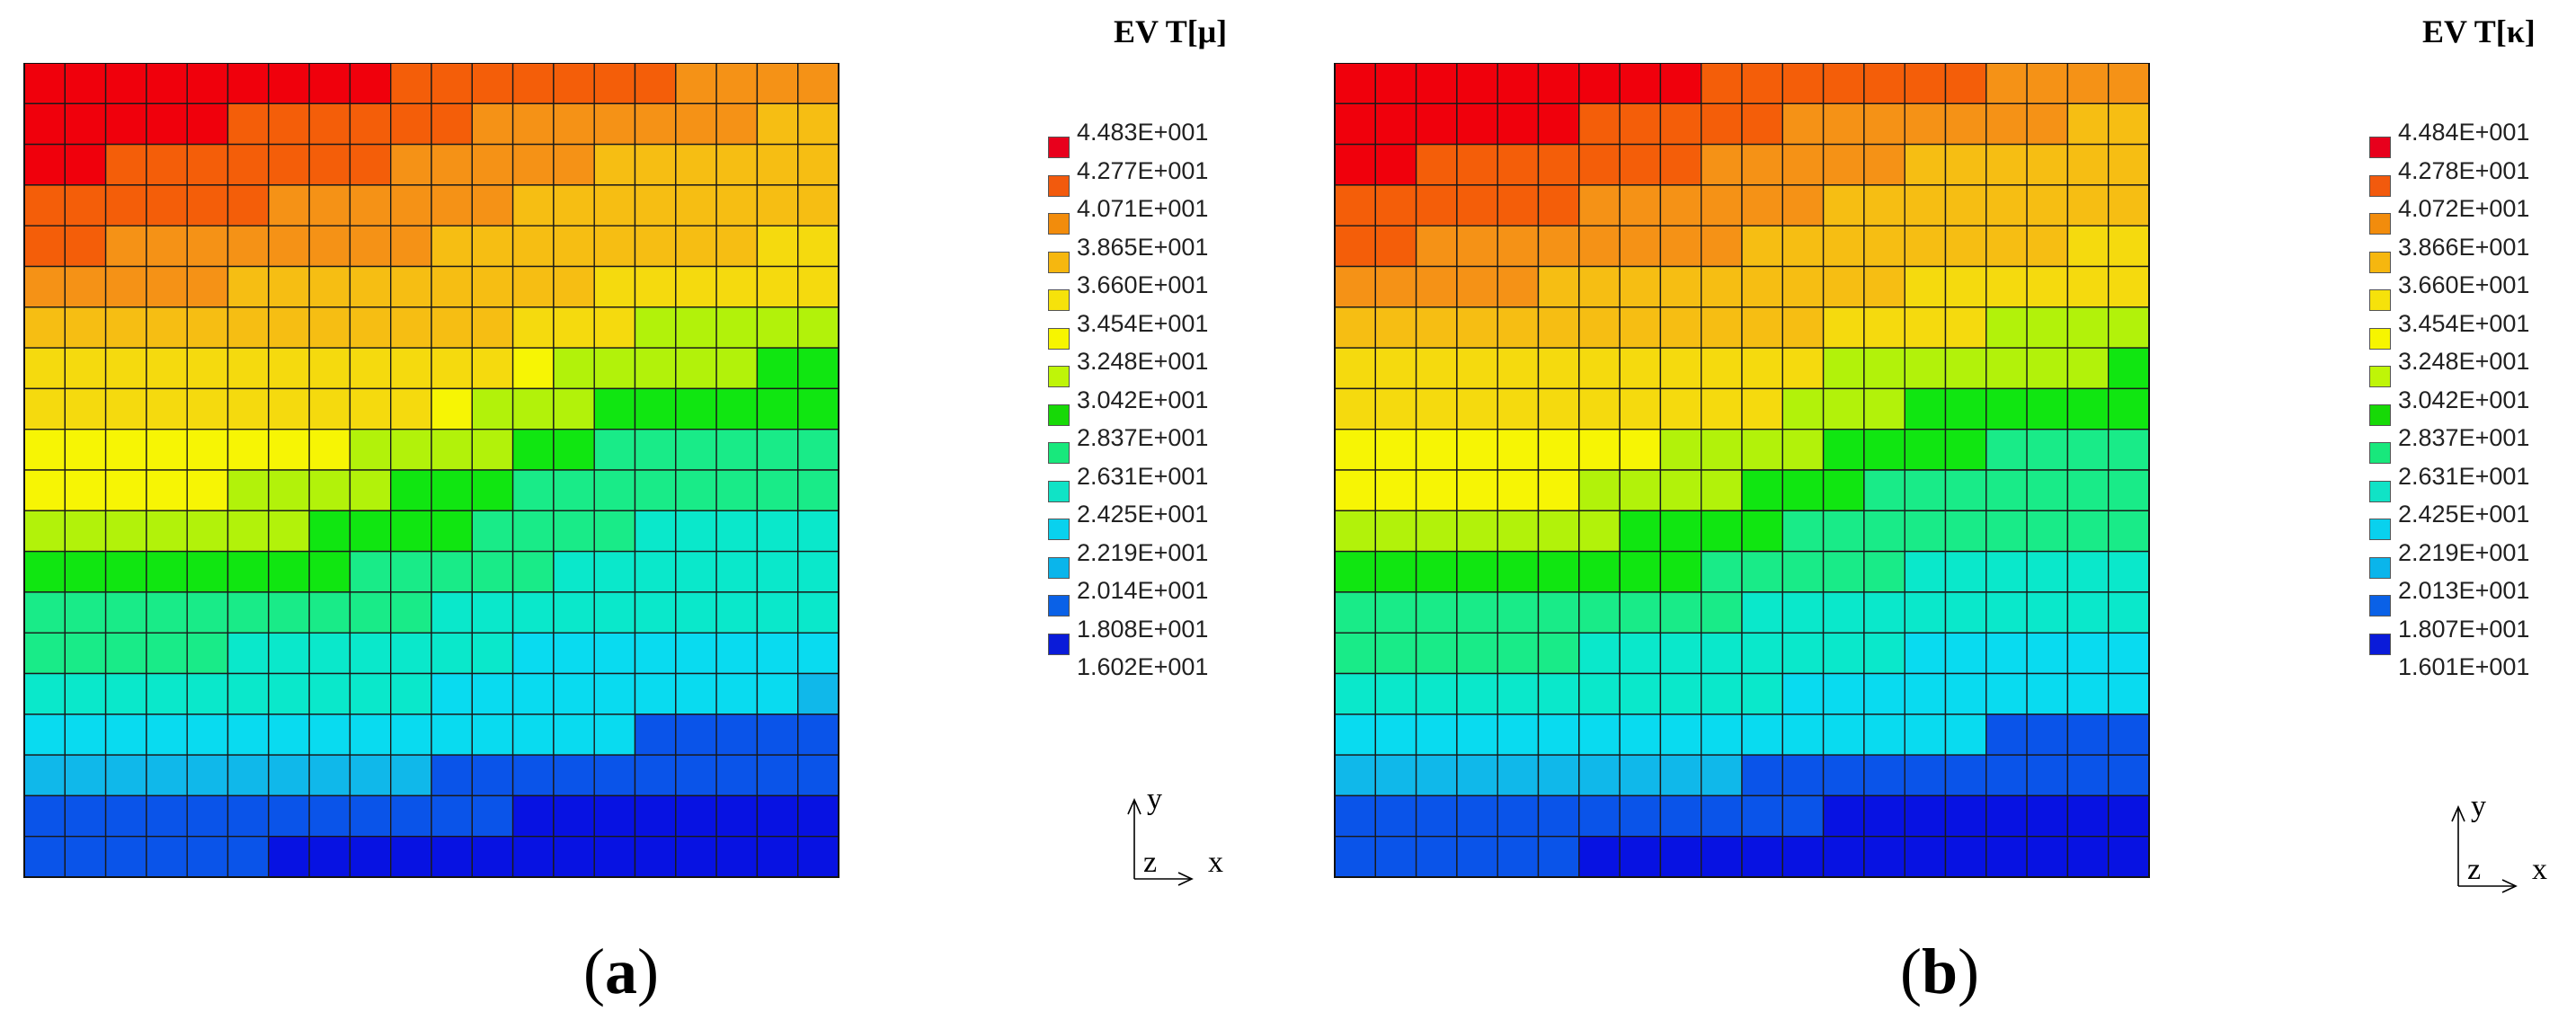 The height and width of the screenshot is (1020, 2576). Describe the element at coordinates (1143, 666) in the screenshot. I see `legend-label: 1.602E+001` at that location.